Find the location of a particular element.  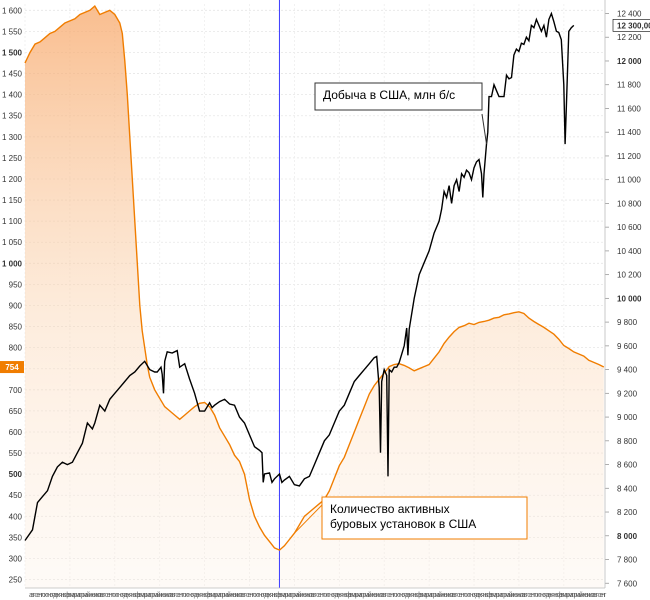

left-tick-label: 1 450 is located at coordinates (12, 74).